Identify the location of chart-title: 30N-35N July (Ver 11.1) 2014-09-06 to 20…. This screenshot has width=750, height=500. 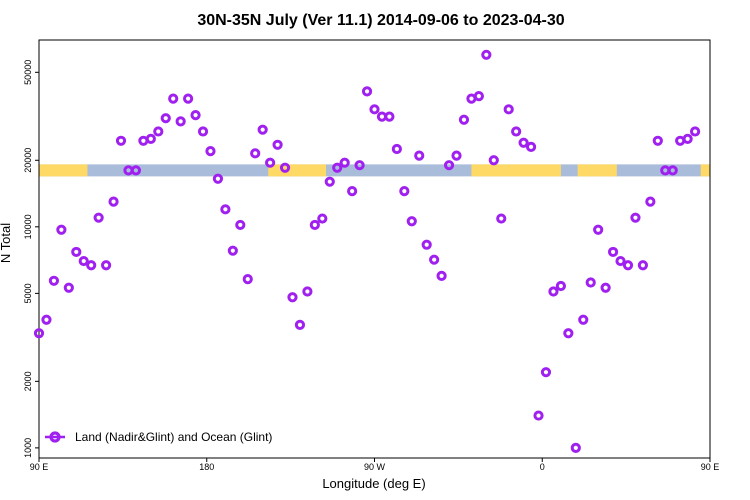
(380, 20).